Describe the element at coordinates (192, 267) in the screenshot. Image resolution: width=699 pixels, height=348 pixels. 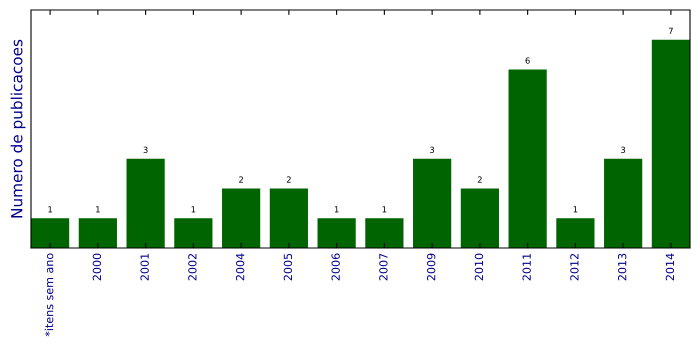
I see `x-tick-label: 2002` at that location.